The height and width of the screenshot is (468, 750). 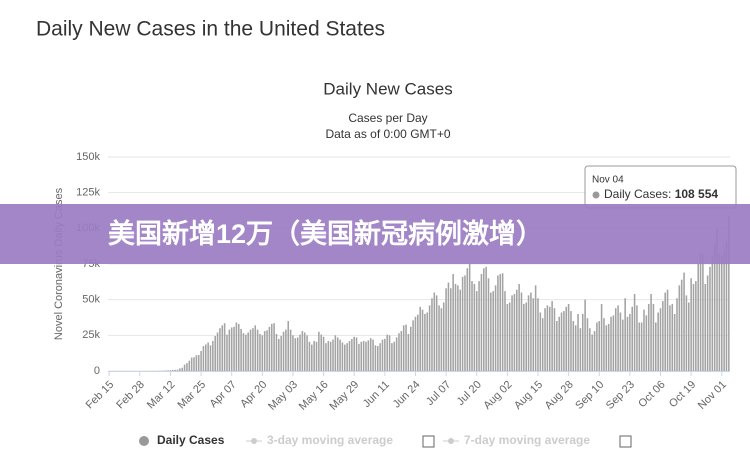 I want to click on tooltip-value: 108 554, so click(x=697, y=194).